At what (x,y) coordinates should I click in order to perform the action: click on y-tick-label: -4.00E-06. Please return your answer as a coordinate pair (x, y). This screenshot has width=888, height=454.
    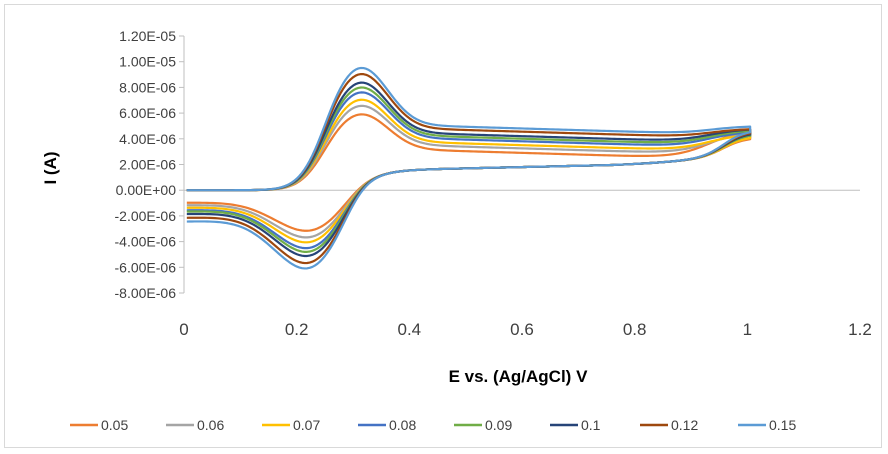
    Looking at the image, I should click on (146, 242).